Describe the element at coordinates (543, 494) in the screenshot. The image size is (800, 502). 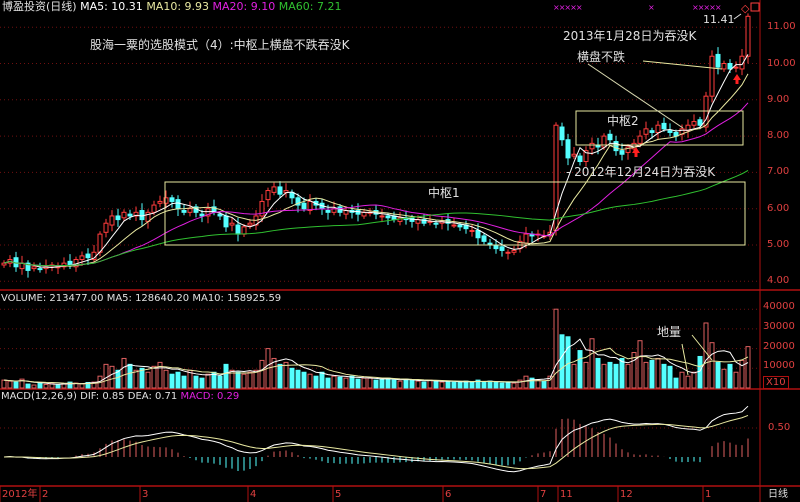
I see `date-tick-label: 7` at that location.